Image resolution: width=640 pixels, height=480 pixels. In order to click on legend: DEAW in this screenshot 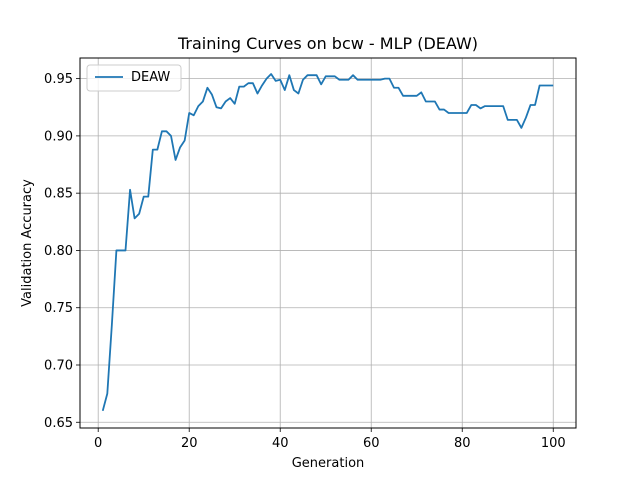, I will do `click(134, 78)`.